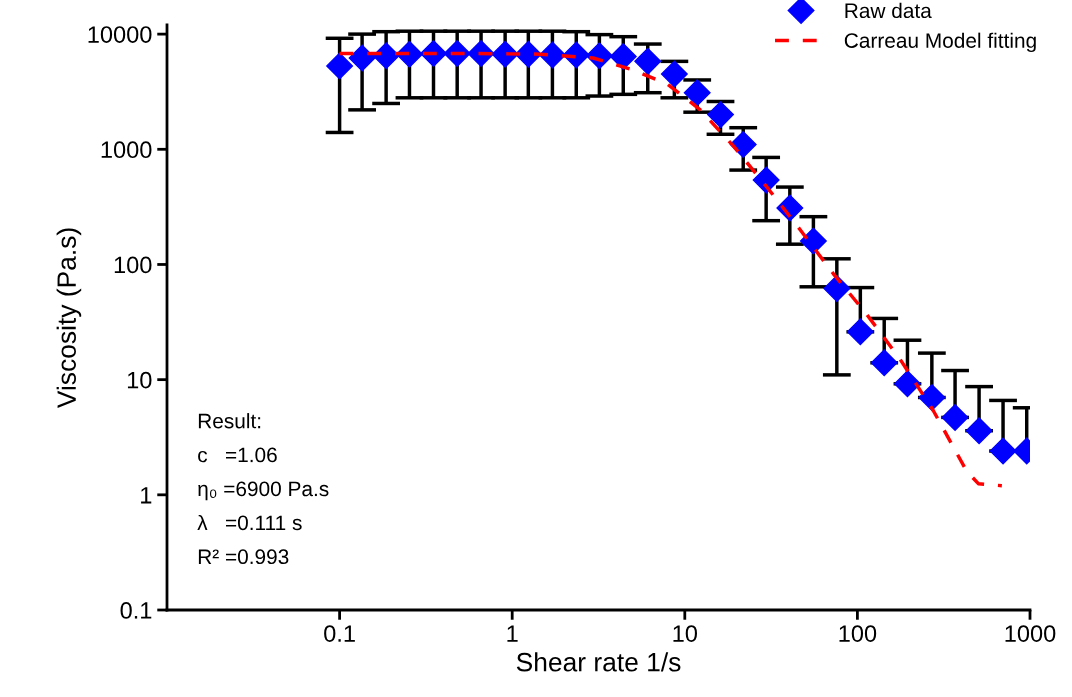 The image size is (1072, 697). What do you see at coordinates (249, 522) in the screenshot?
I see `annotation: λ =0.111 s` at bounding box center [249, 522].